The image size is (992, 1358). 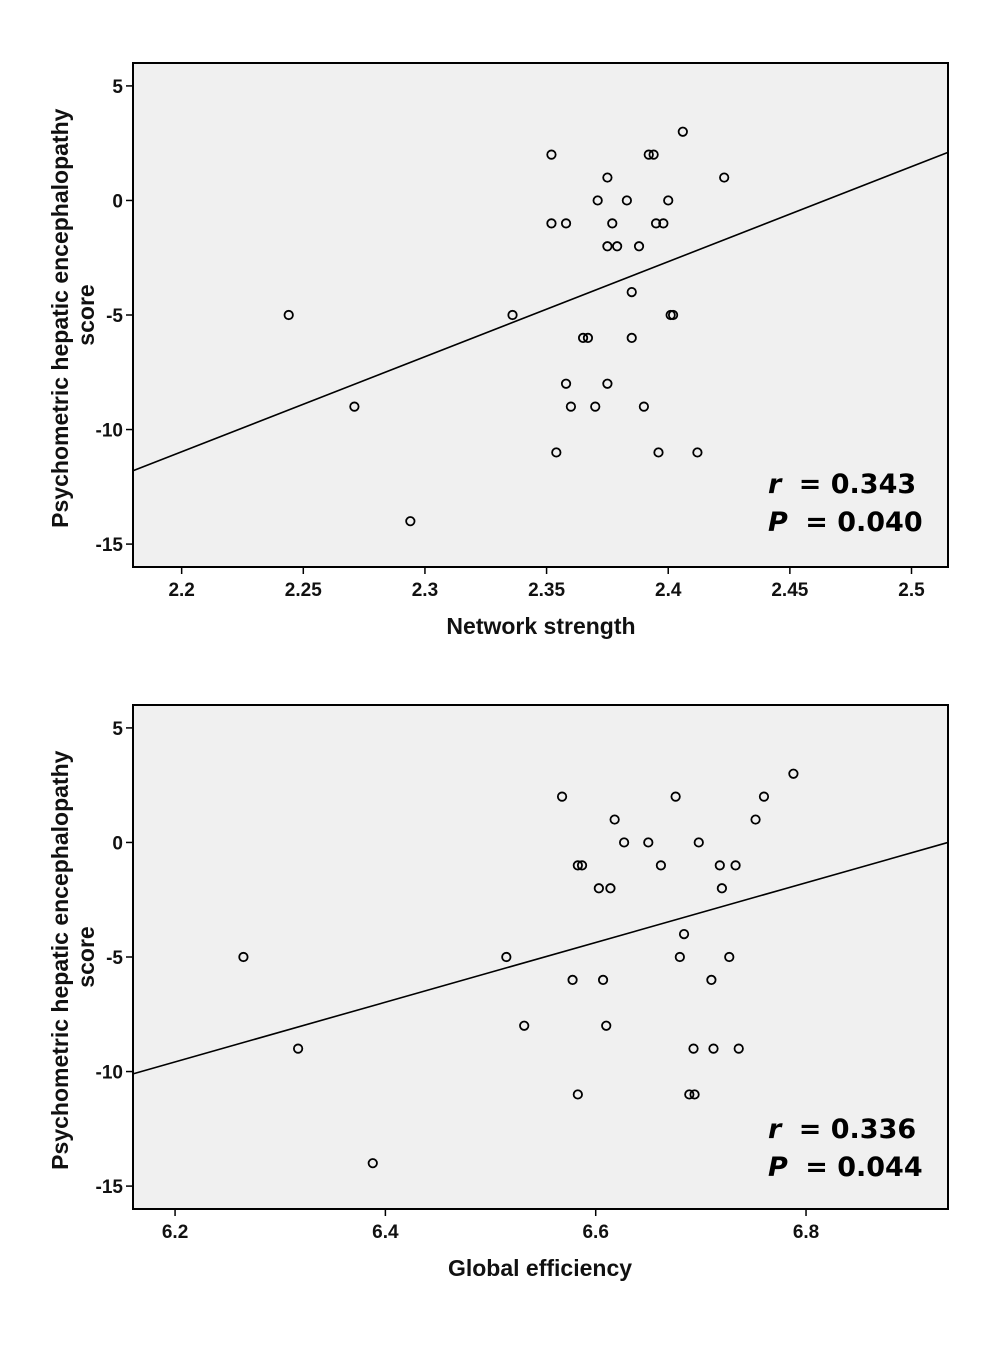 I want to click on stat-p: P = 0.040, so click(x=845, y=522).